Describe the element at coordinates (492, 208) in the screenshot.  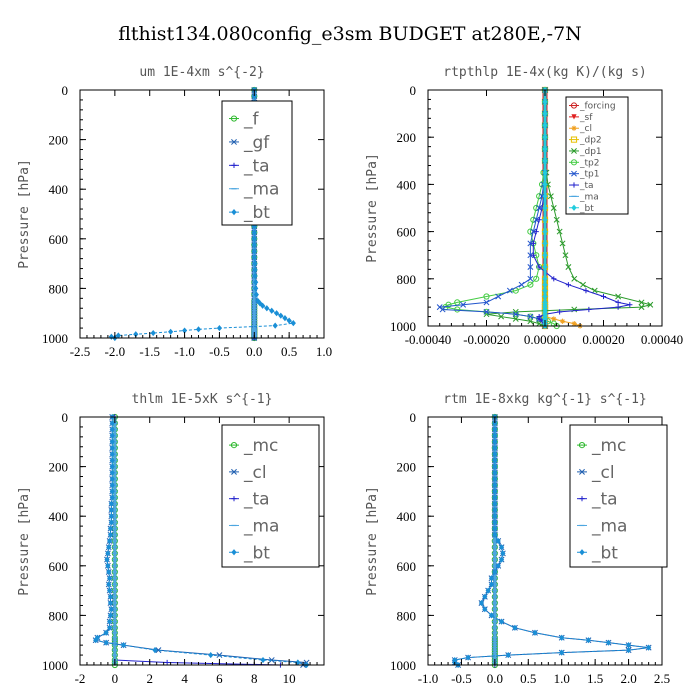
I see `series-tp1` at that location.